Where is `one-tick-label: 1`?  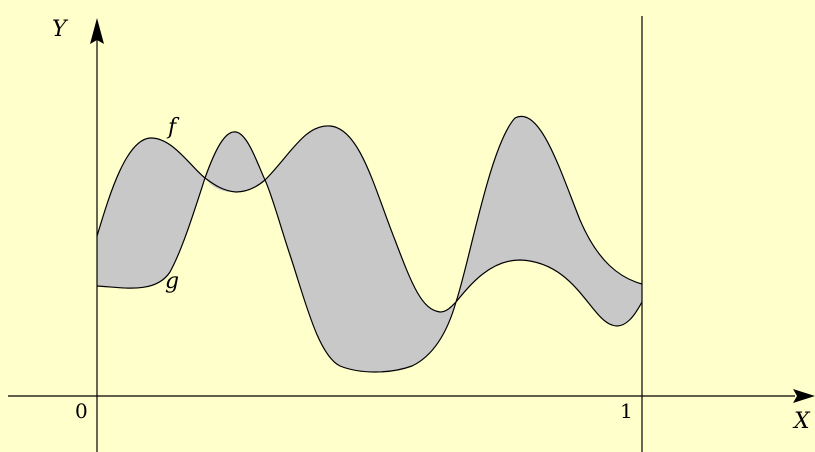
one-tick-label: 1 is located at coordinates (626, 411).